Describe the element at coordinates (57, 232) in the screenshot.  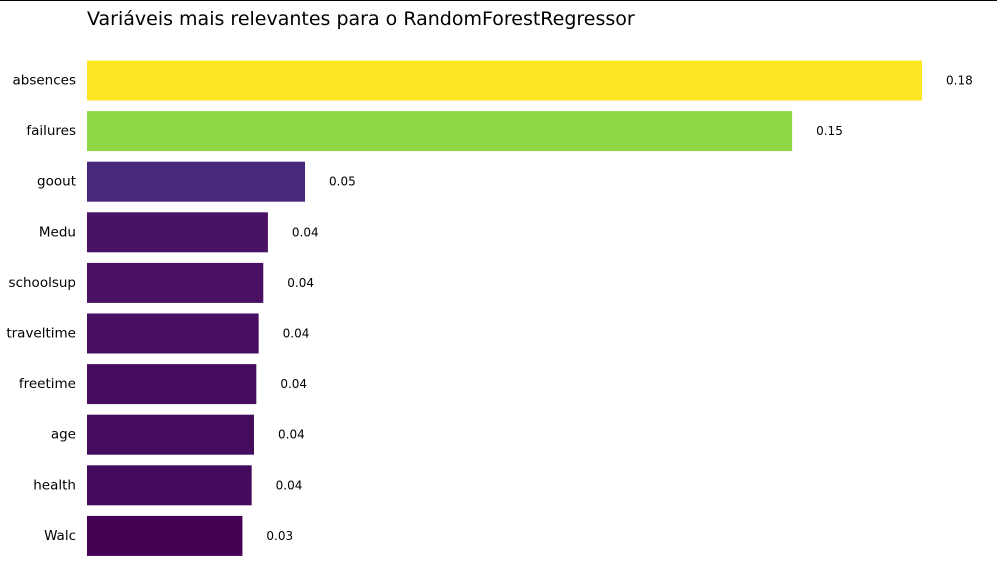
I see `y-tick-label: Medu` at that location.